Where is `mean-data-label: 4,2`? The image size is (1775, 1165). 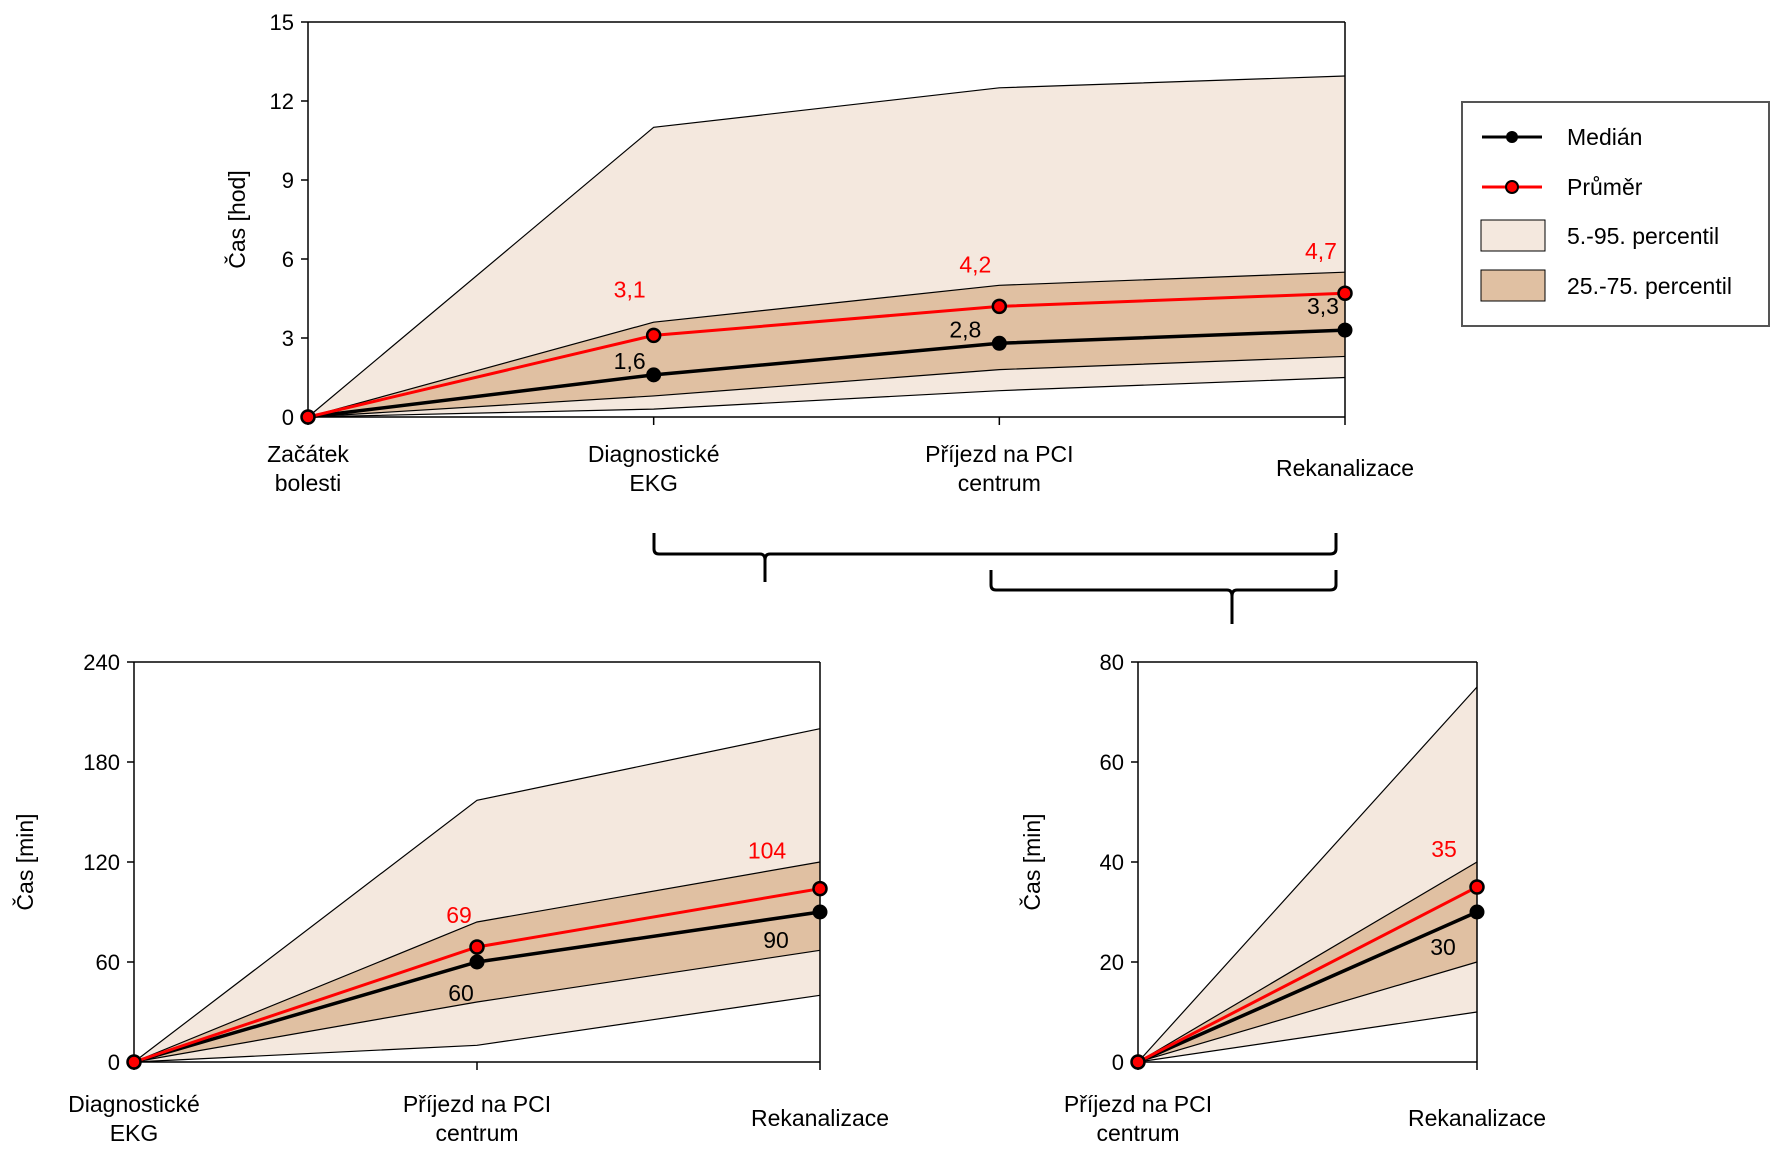
mean-data-label: 4,2 is located at coordinates (975, 264).